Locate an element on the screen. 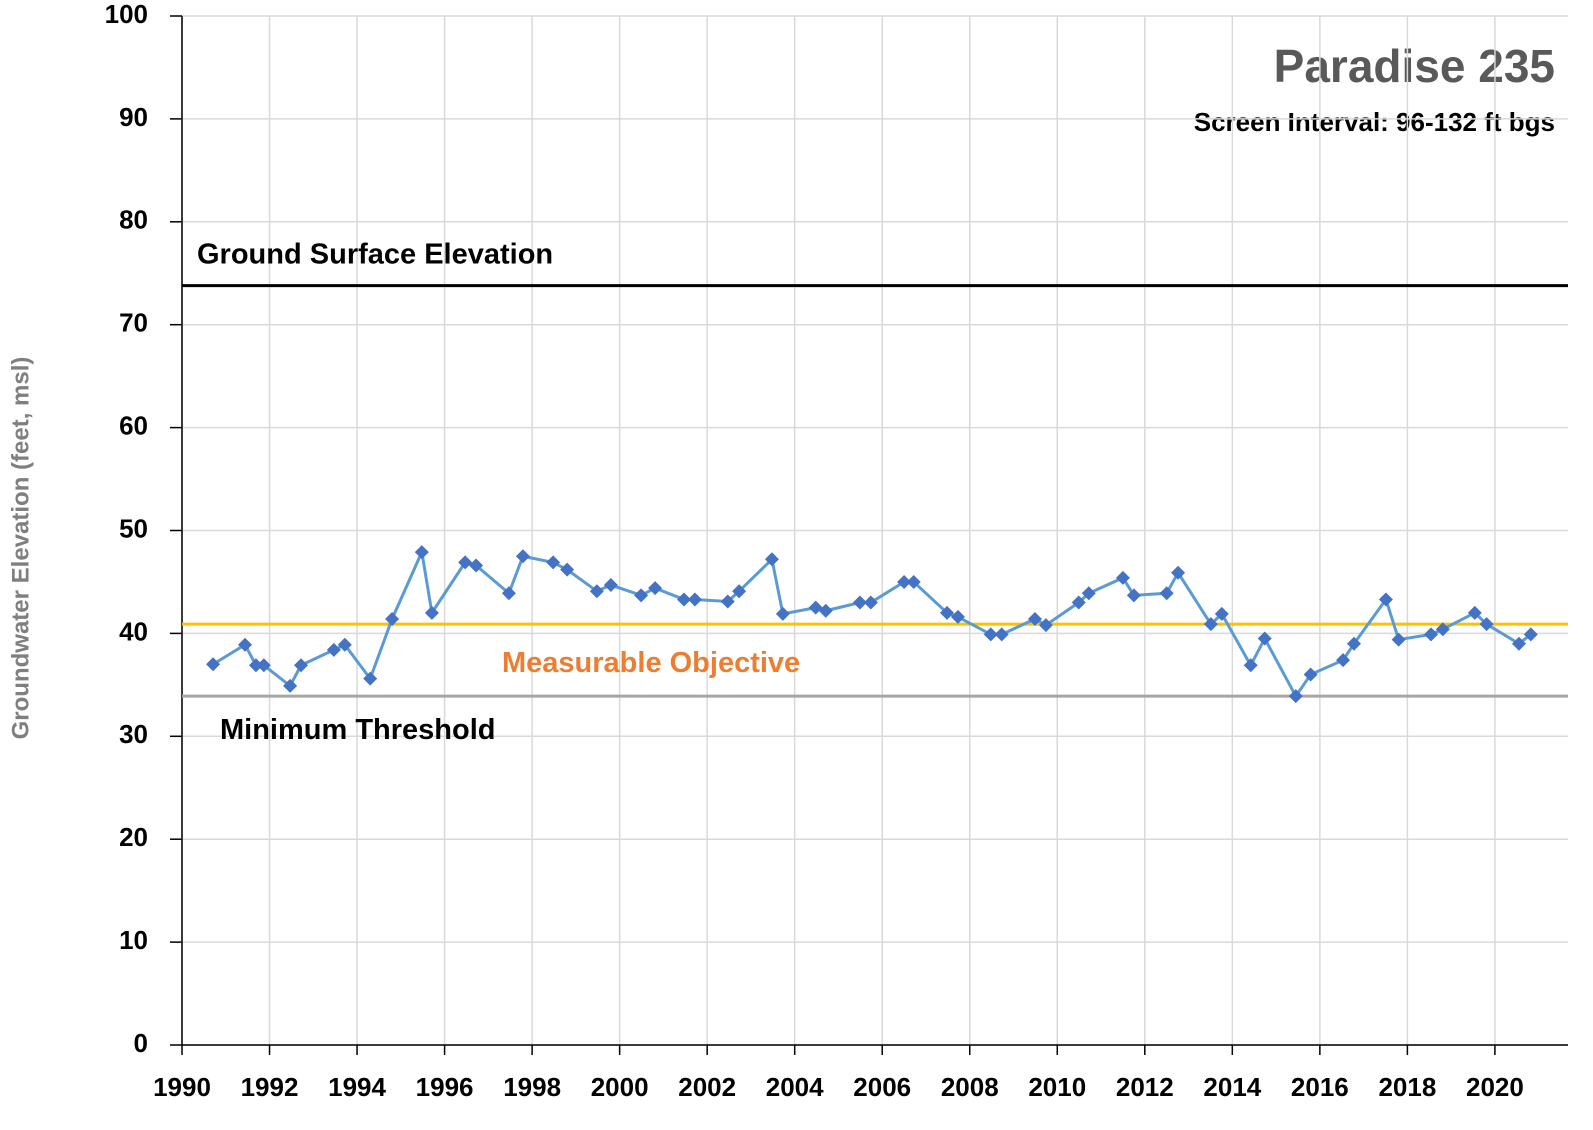  y-tick-label: 0 is located at coordinates (141, 1043).